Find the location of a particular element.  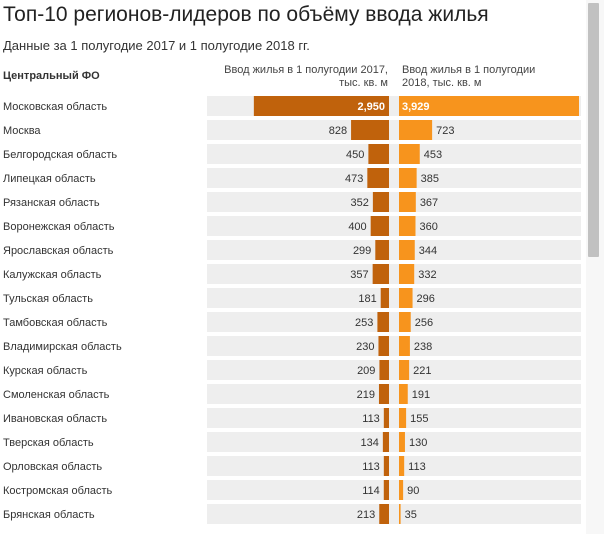

category-label: Тульская область is located at coordinates (48, 299).